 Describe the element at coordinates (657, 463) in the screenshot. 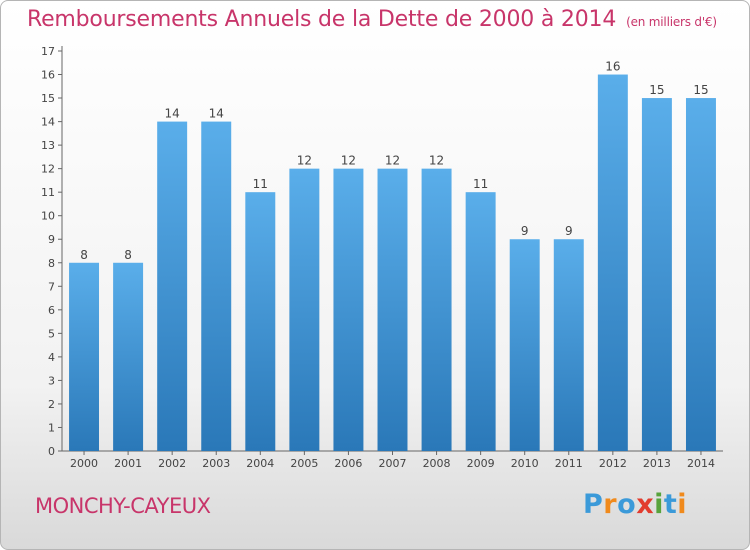

I see `x-tick-label: 2013` at that location.